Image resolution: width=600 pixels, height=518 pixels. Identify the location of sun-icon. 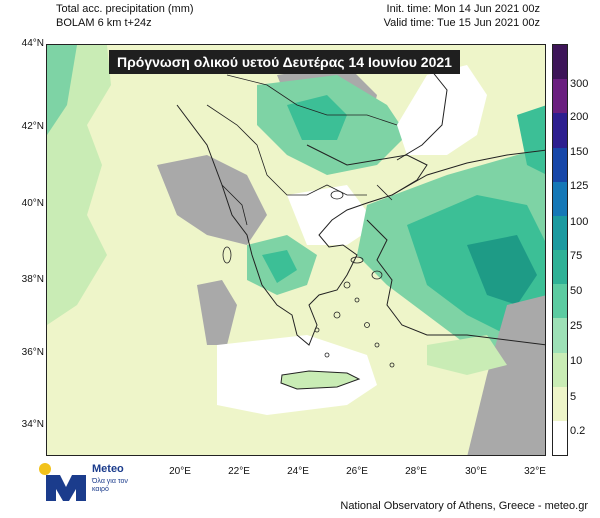
(45, 469).